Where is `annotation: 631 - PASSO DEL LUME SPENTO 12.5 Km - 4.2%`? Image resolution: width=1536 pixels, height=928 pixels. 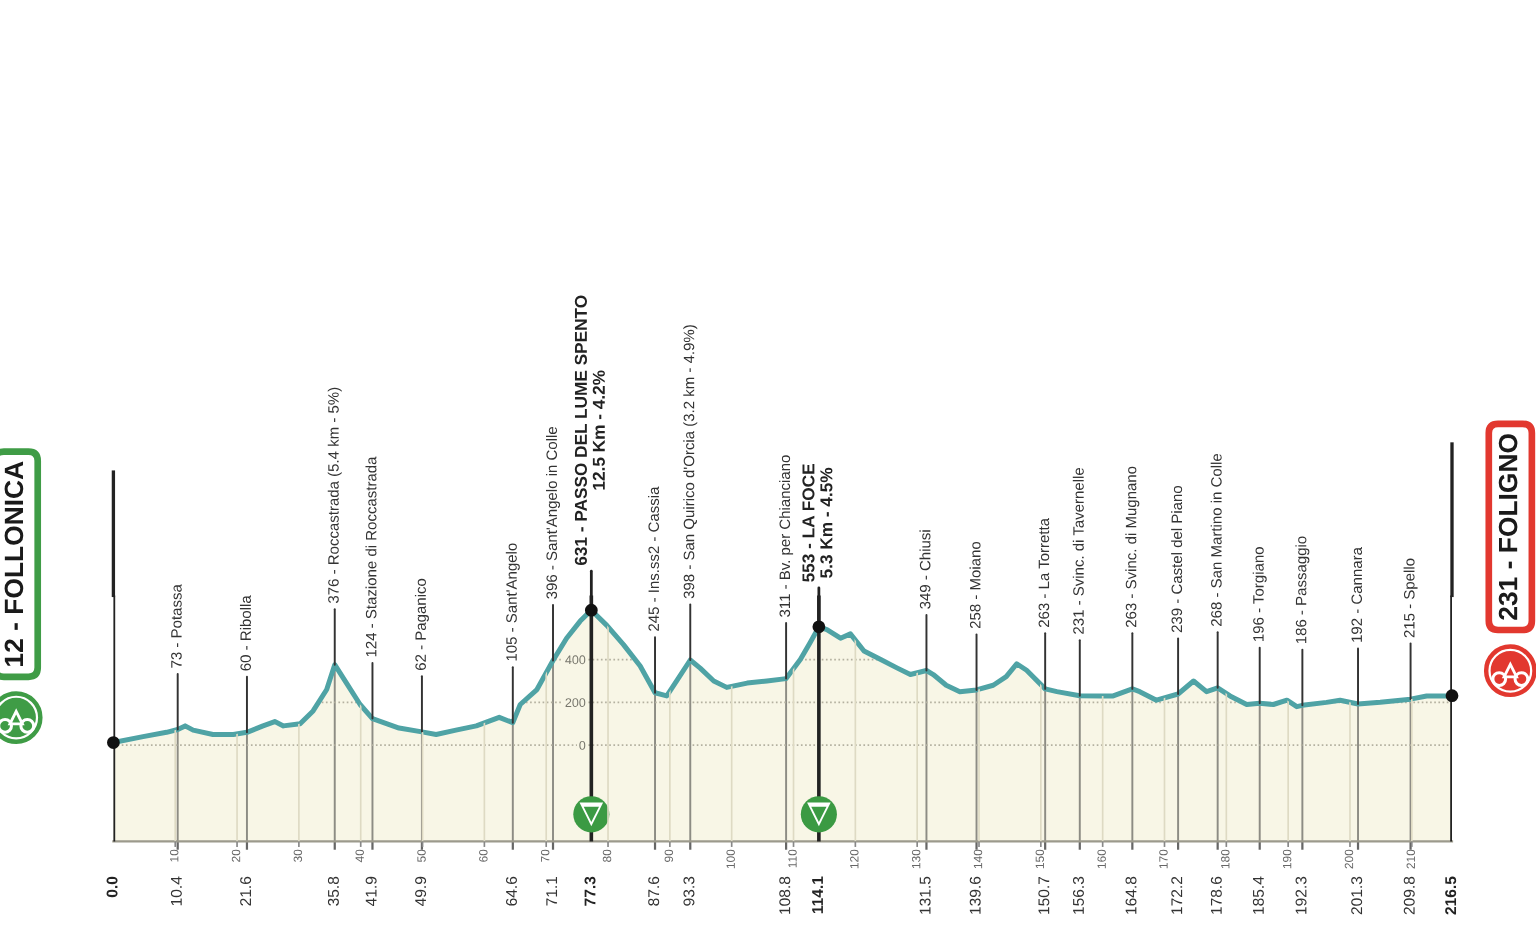
annotation: 631 - PASSO DEL LUME SPENTO 12.5 Km - 4.2% is located at coordinates (589, 430).